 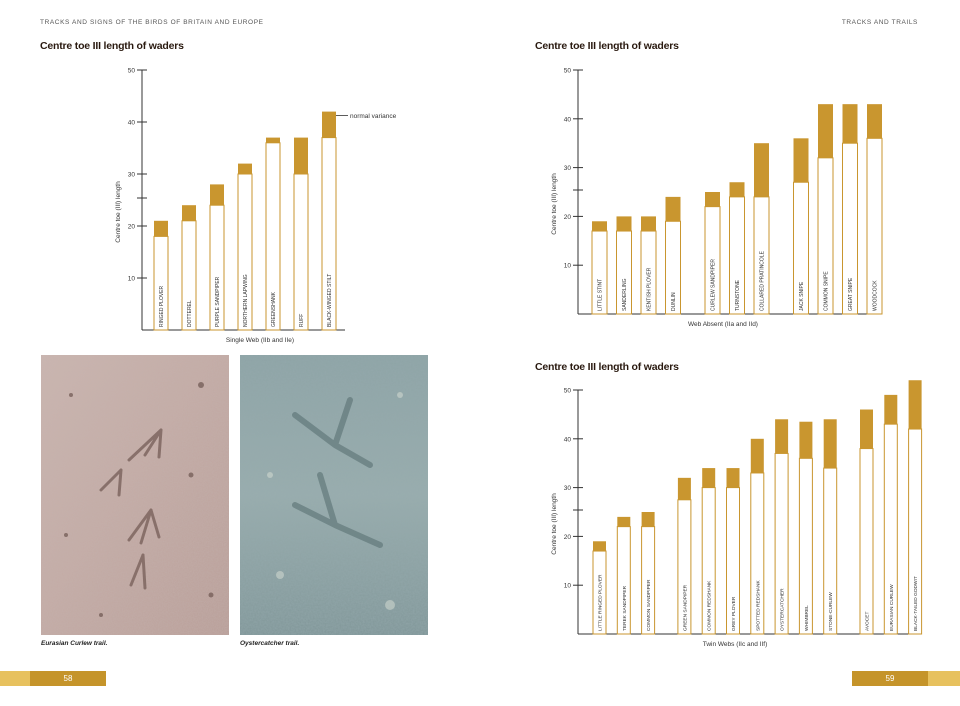 I want to click on category-label: KENTISH PLOVER, so click(x=650, y=289).